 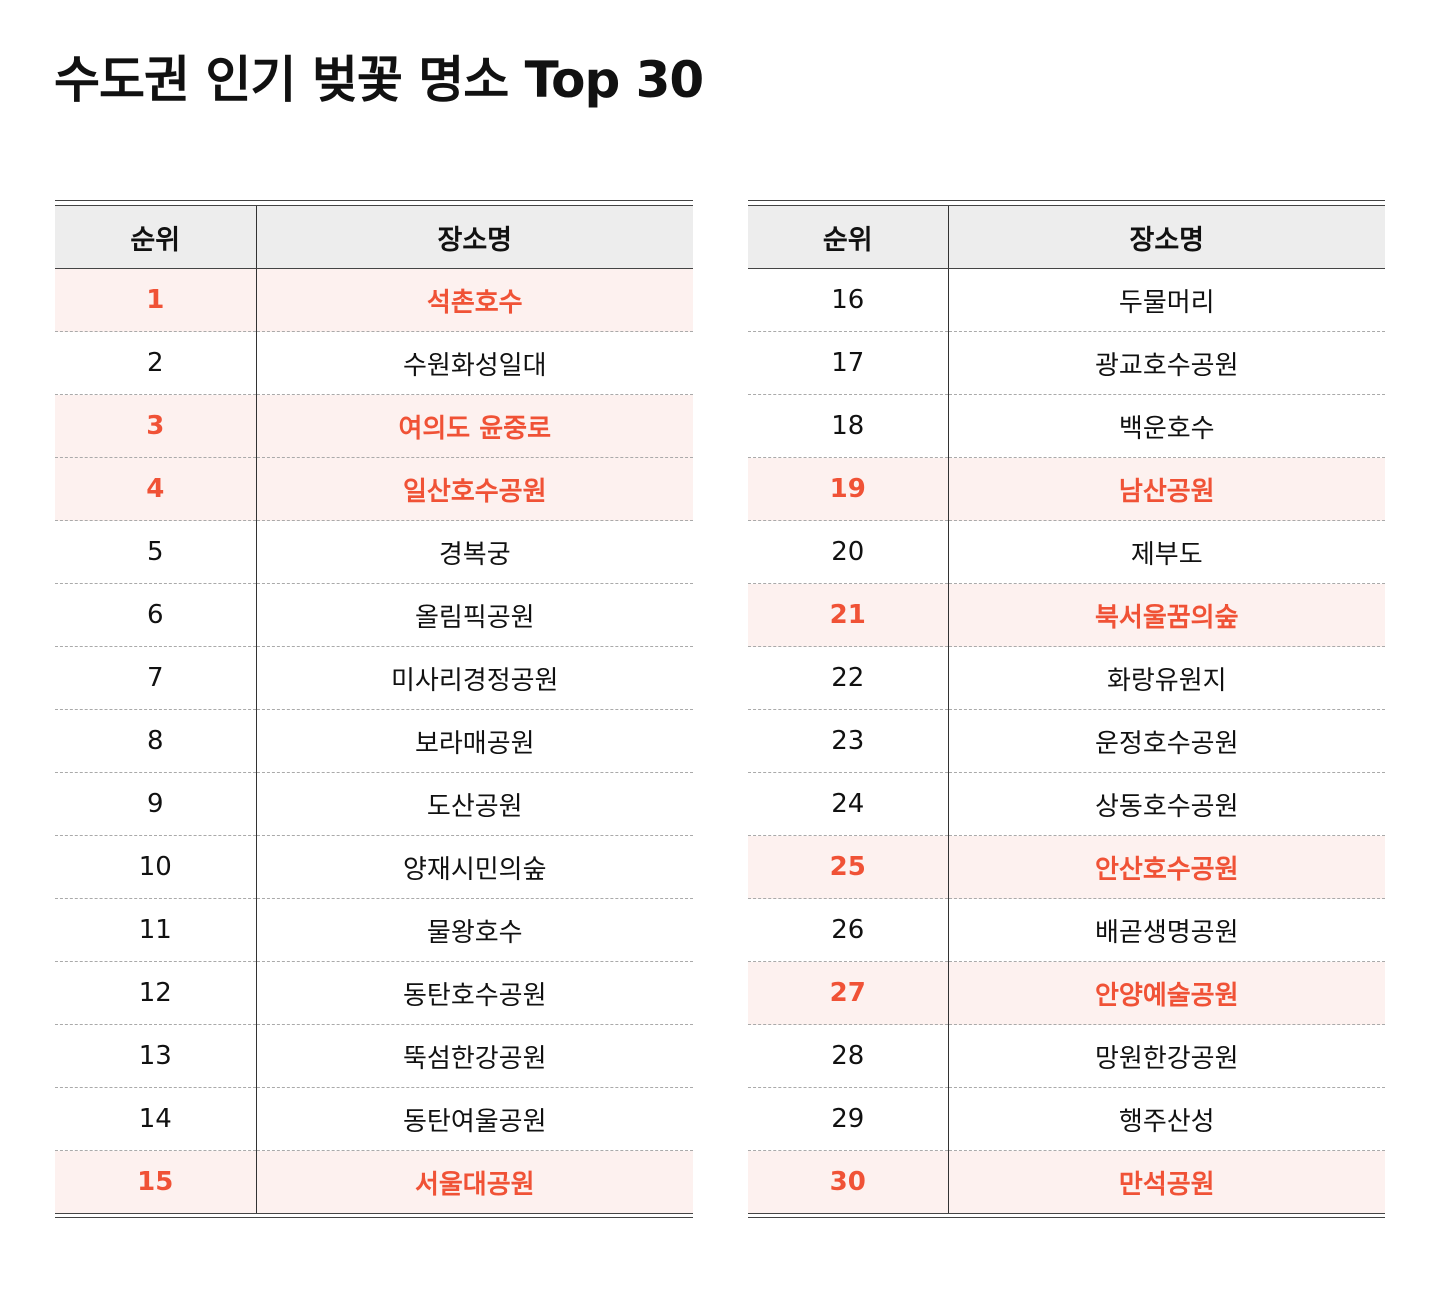 I want to click on rank-cell: 23, so click(x=848, y=741).